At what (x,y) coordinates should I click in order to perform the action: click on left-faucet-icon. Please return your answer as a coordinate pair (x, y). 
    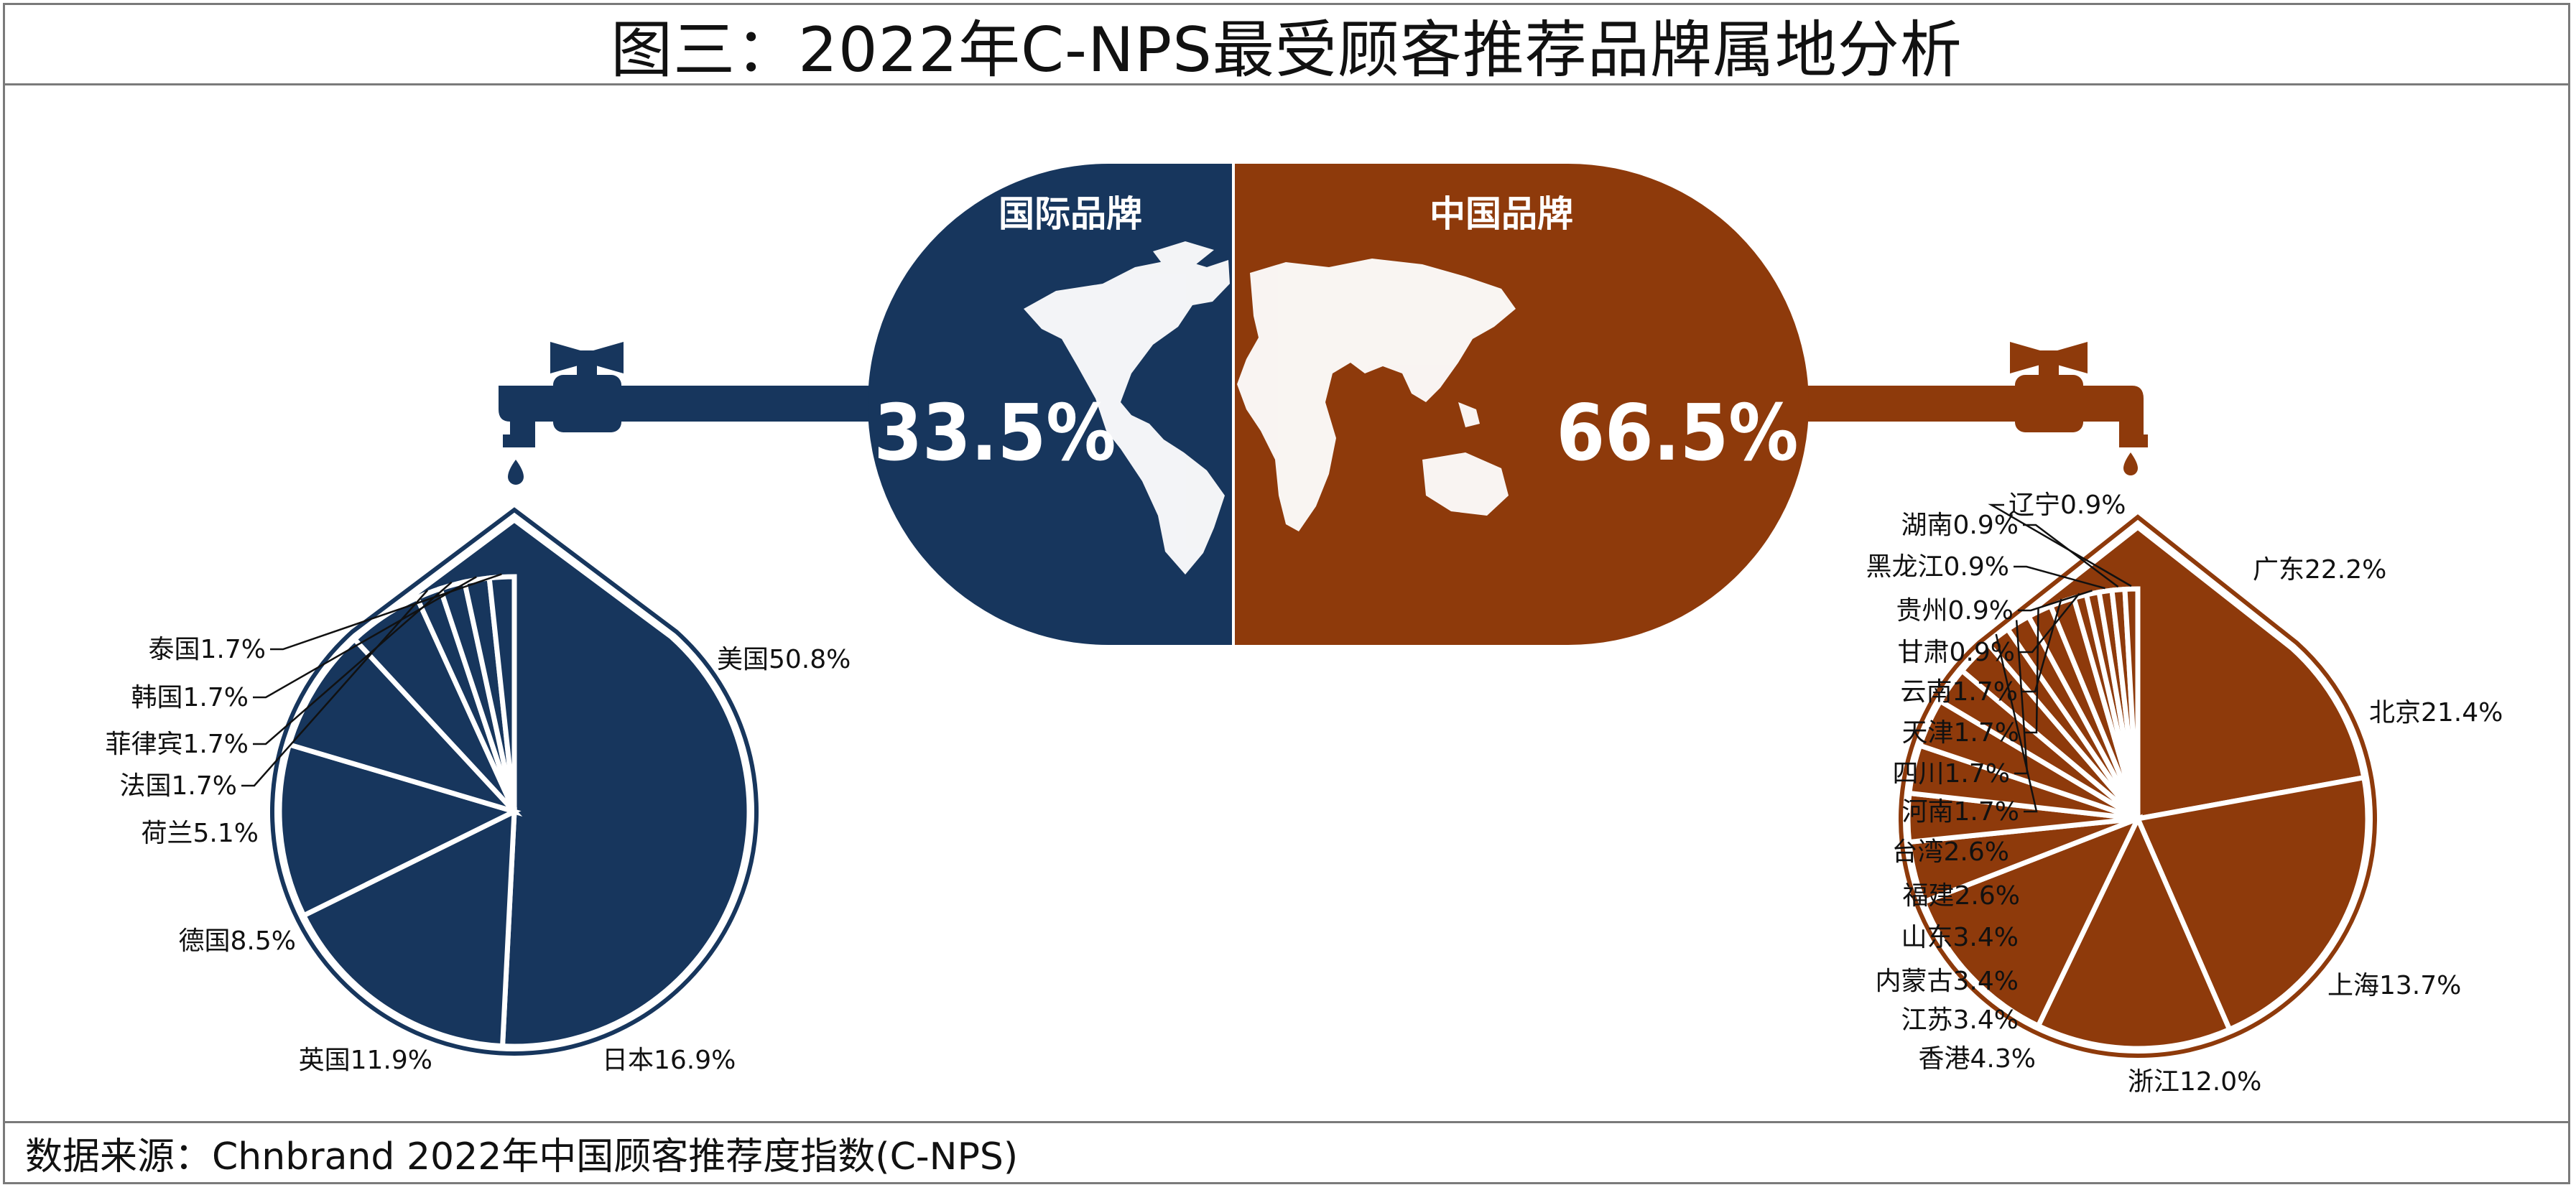
    Looking at the image, I should click on (691, 413).